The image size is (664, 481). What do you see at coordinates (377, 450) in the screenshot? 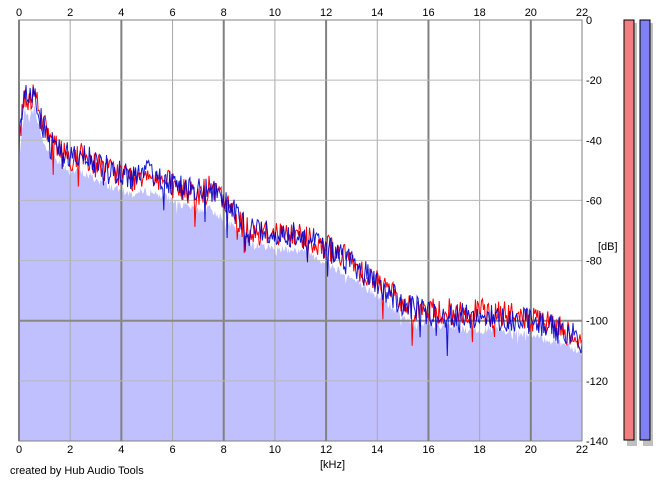
I see `x-tick-label-bottom: 14` at bounding box center [377, 450].